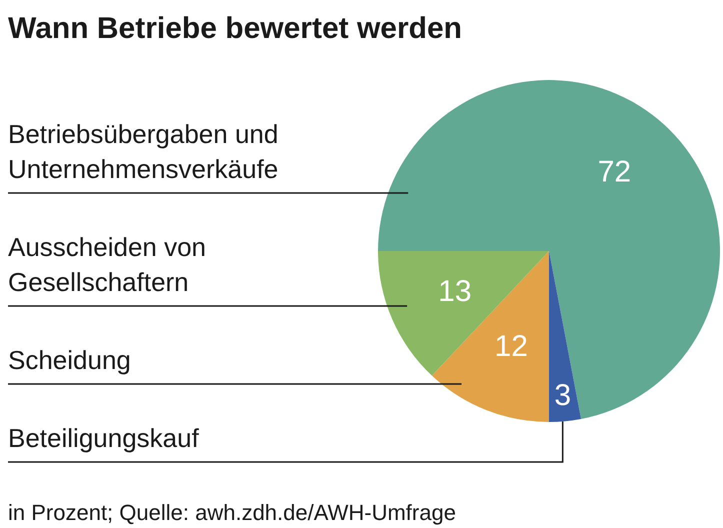 The width and height of the screenshot is (723, 528). I want to click on data-label: 12, so click(511, 346).